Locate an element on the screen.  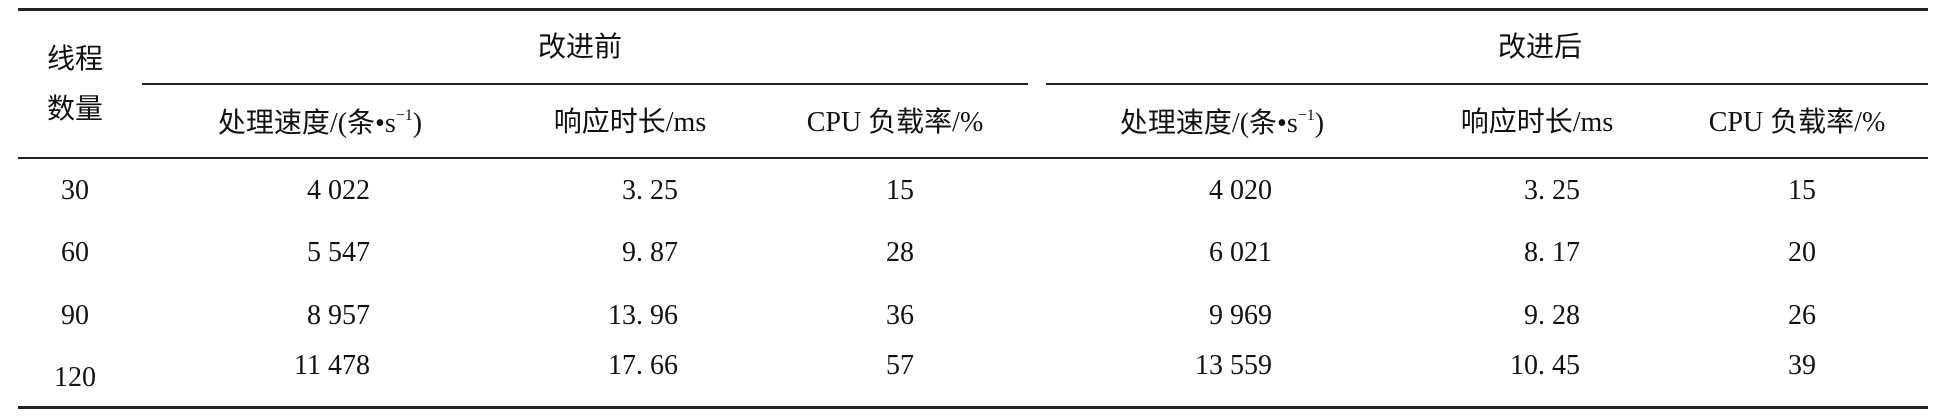
bottom-rule is located at coordinates (973, 407).